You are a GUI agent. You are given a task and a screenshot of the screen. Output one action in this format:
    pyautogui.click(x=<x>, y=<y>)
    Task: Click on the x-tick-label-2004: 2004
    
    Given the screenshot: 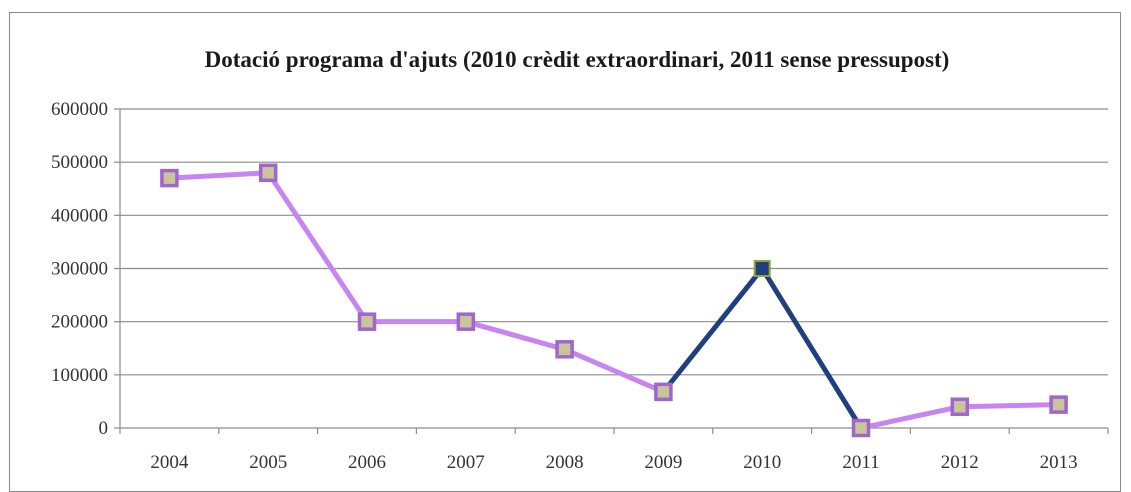 What is the action you would take?
    pyautogui.click(x=169, y=462)
    